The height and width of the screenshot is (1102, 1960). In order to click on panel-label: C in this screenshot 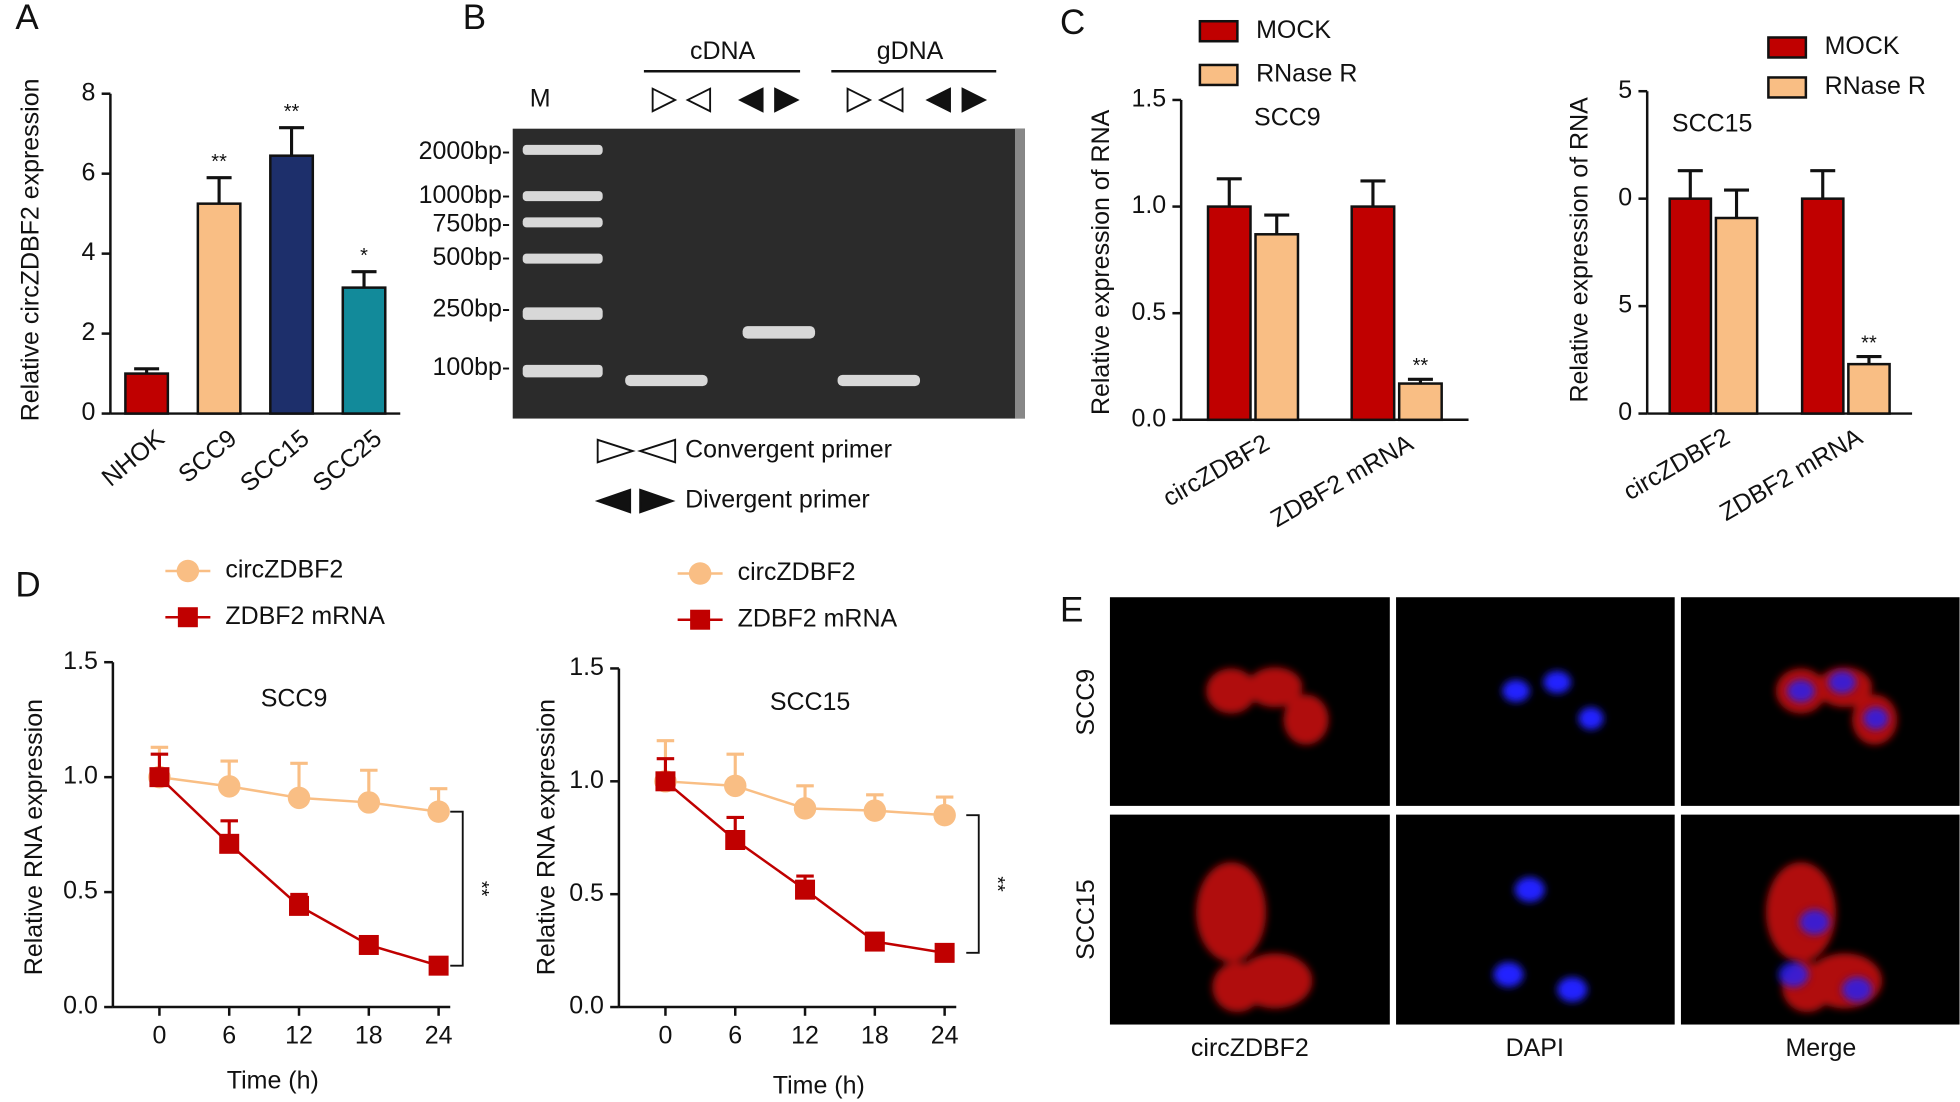, I will do `click(1072, 22)`.